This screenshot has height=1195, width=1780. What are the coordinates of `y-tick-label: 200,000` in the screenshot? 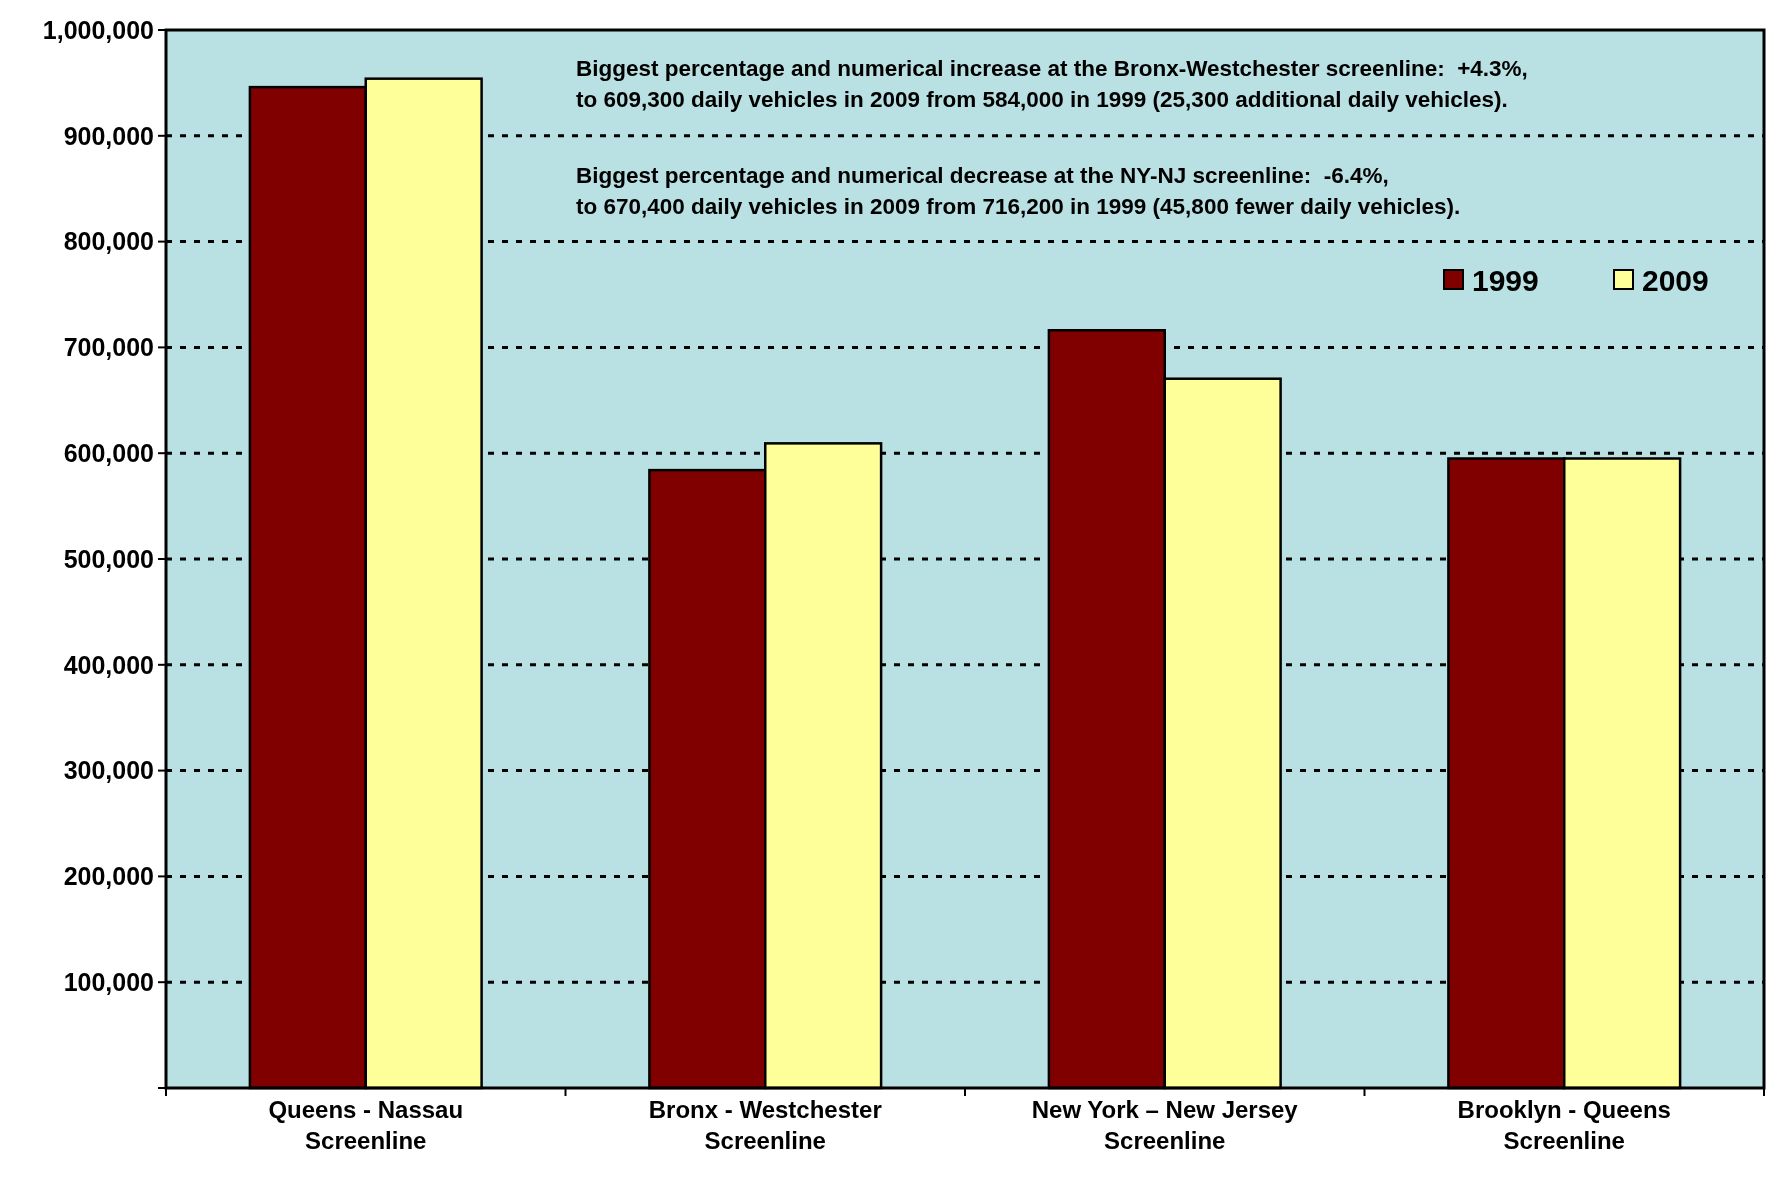 It's located at (108, 876).